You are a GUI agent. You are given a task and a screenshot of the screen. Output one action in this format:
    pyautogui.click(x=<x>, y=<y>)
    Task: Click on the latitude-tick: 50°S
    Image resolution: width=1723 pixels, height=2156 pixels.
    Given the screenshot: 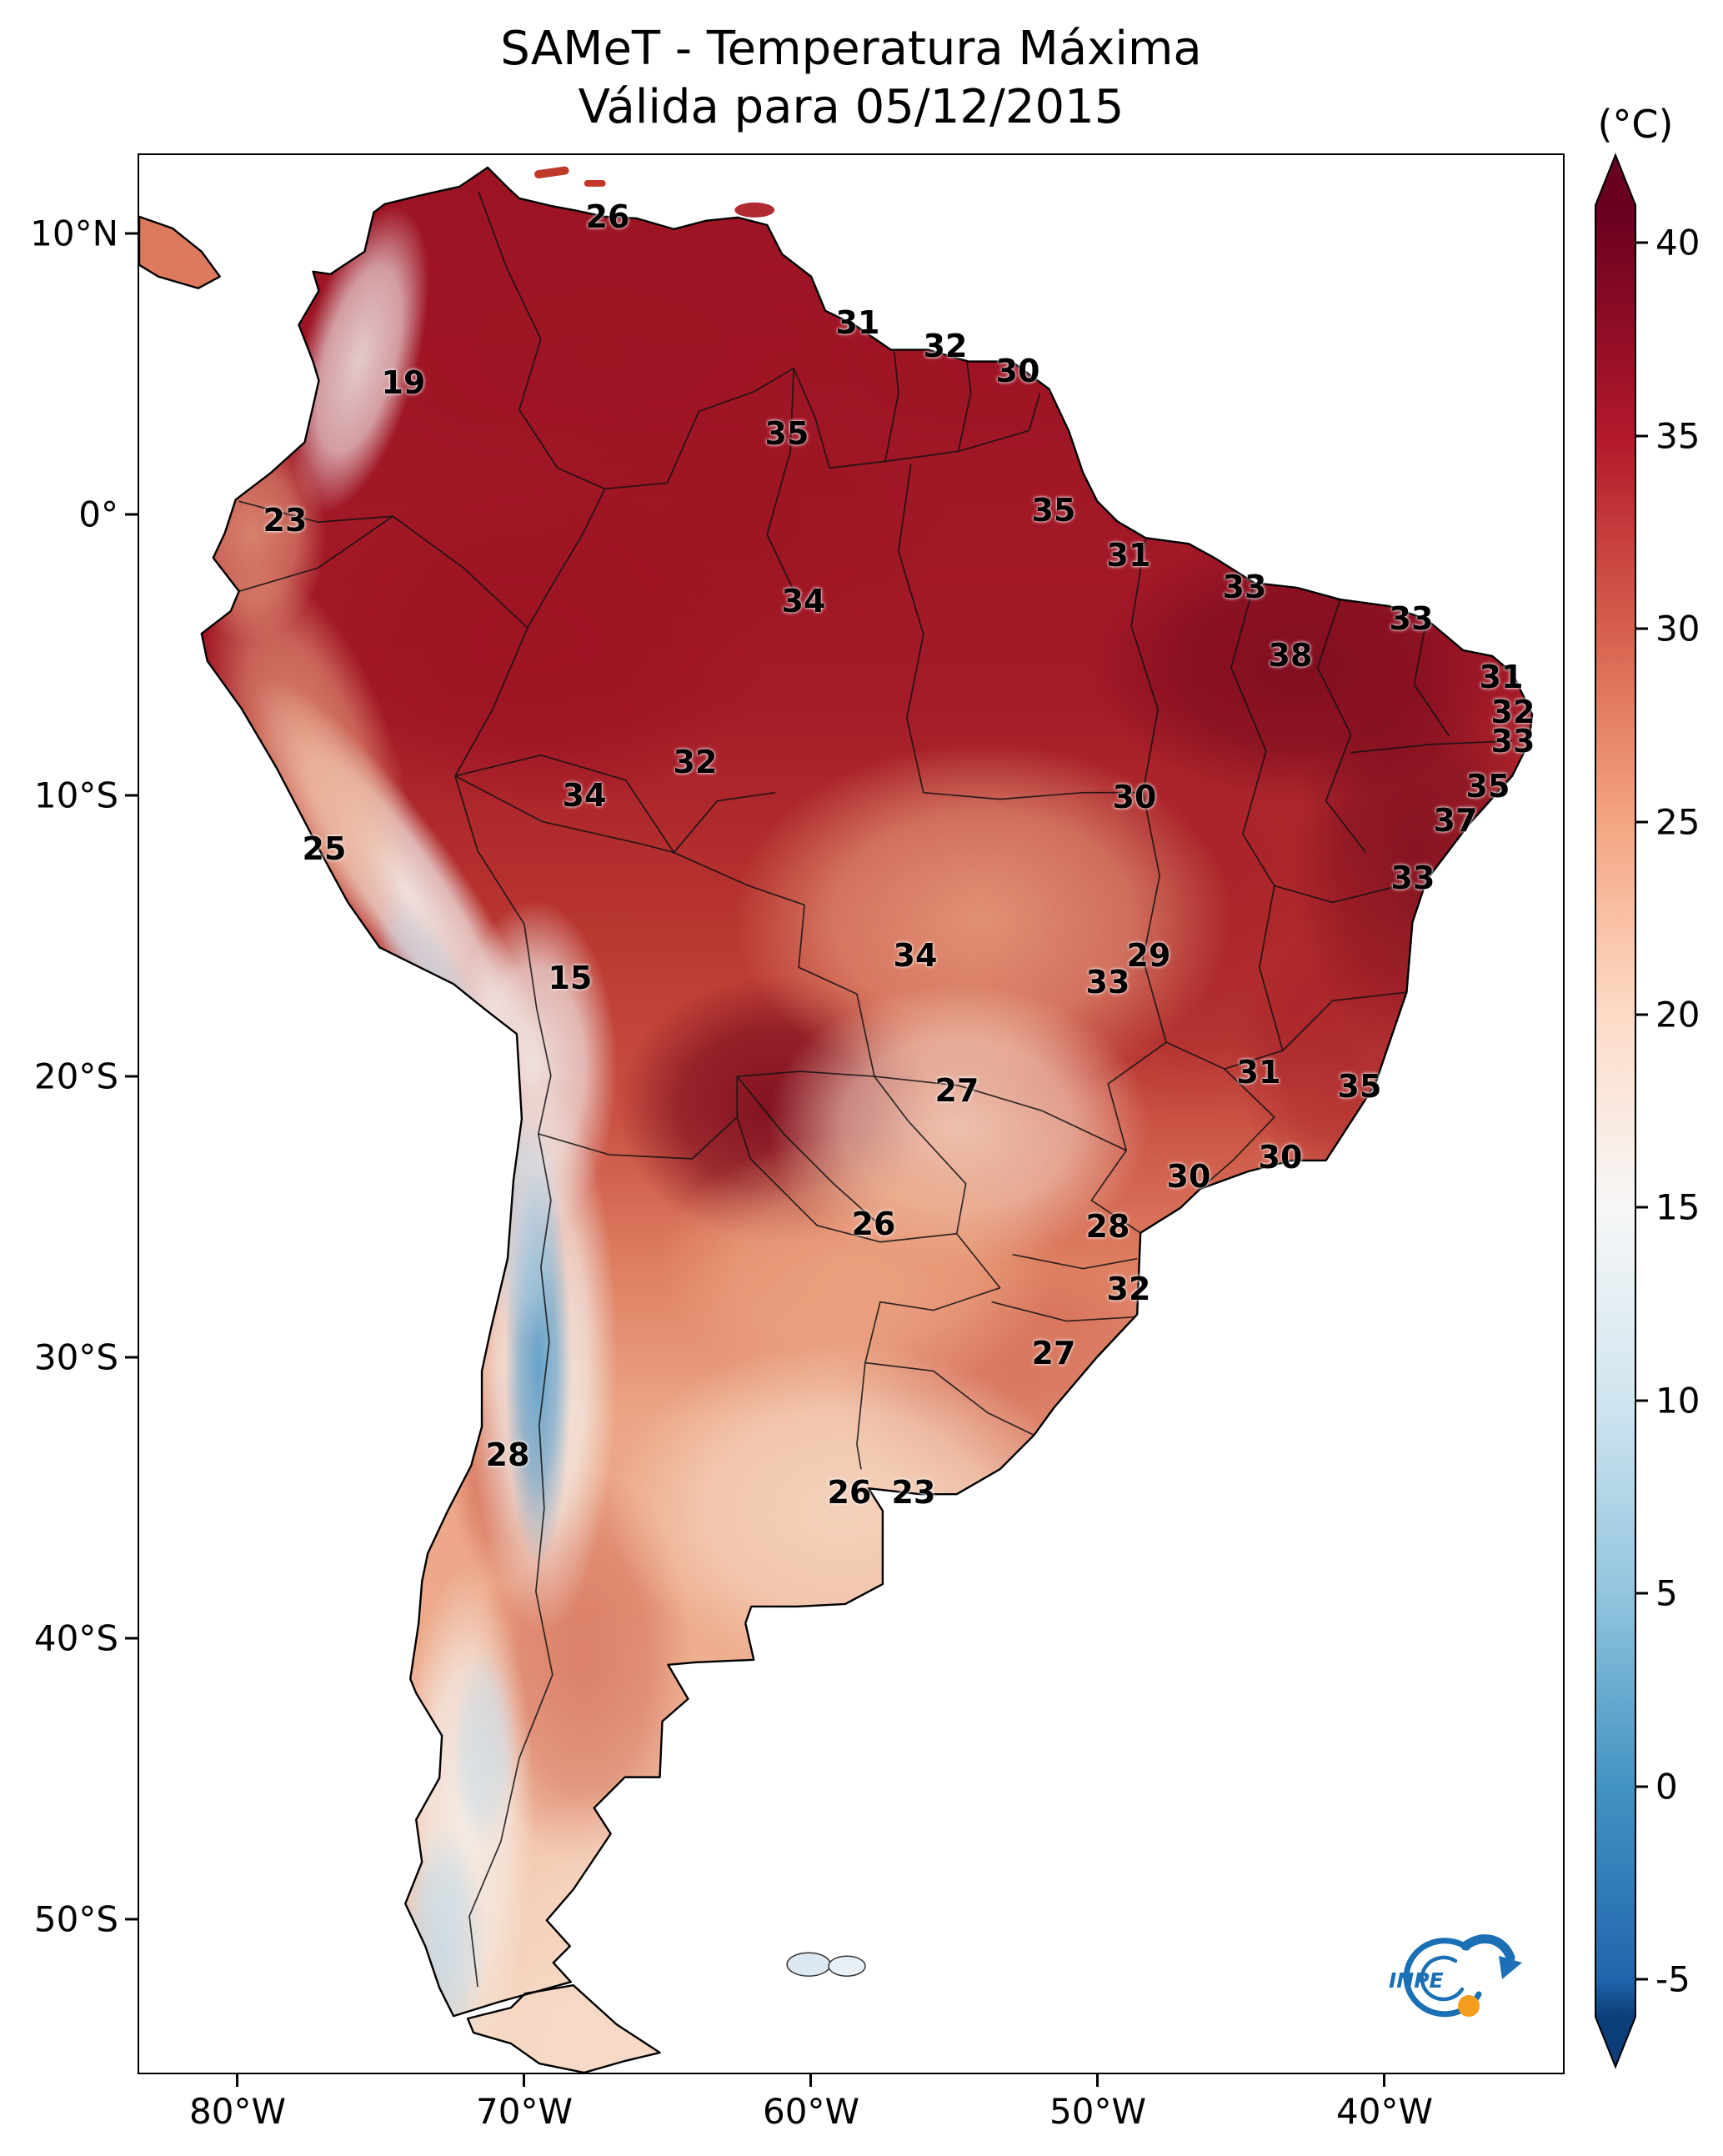 What is the action you would take?
    pyautogui.click(x=86, y=1919)
    